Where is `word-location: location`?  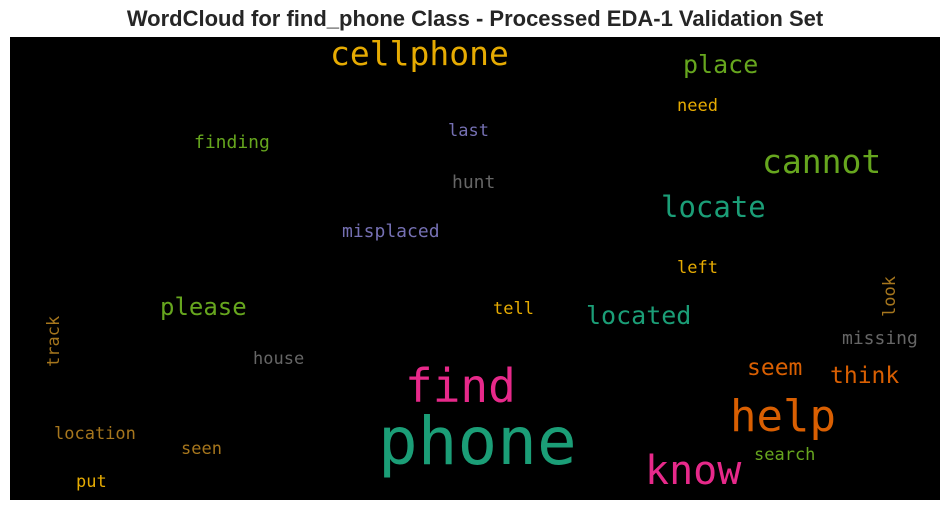
word-location: location is located at coordinates (95, 434).